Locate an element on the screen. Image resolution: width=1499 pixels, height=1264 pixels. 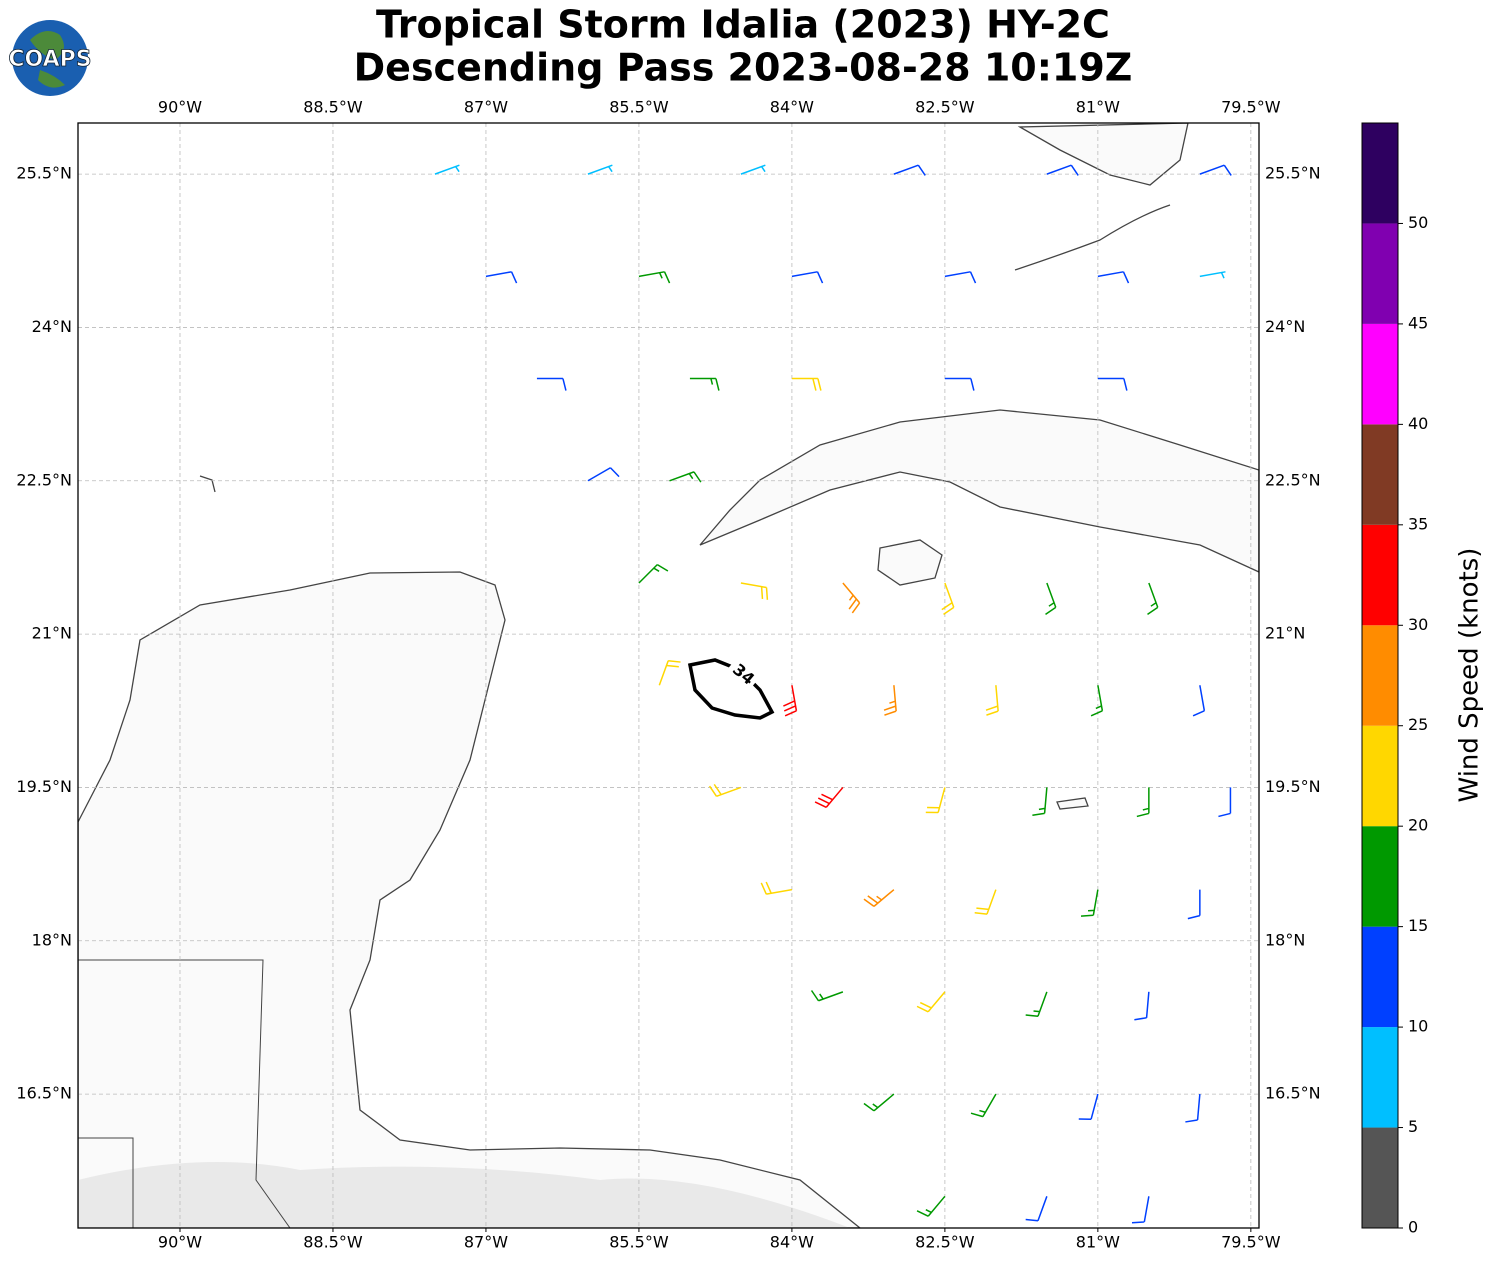
colorbar-tick-label: 30 is located at coordinates (1418, 624).